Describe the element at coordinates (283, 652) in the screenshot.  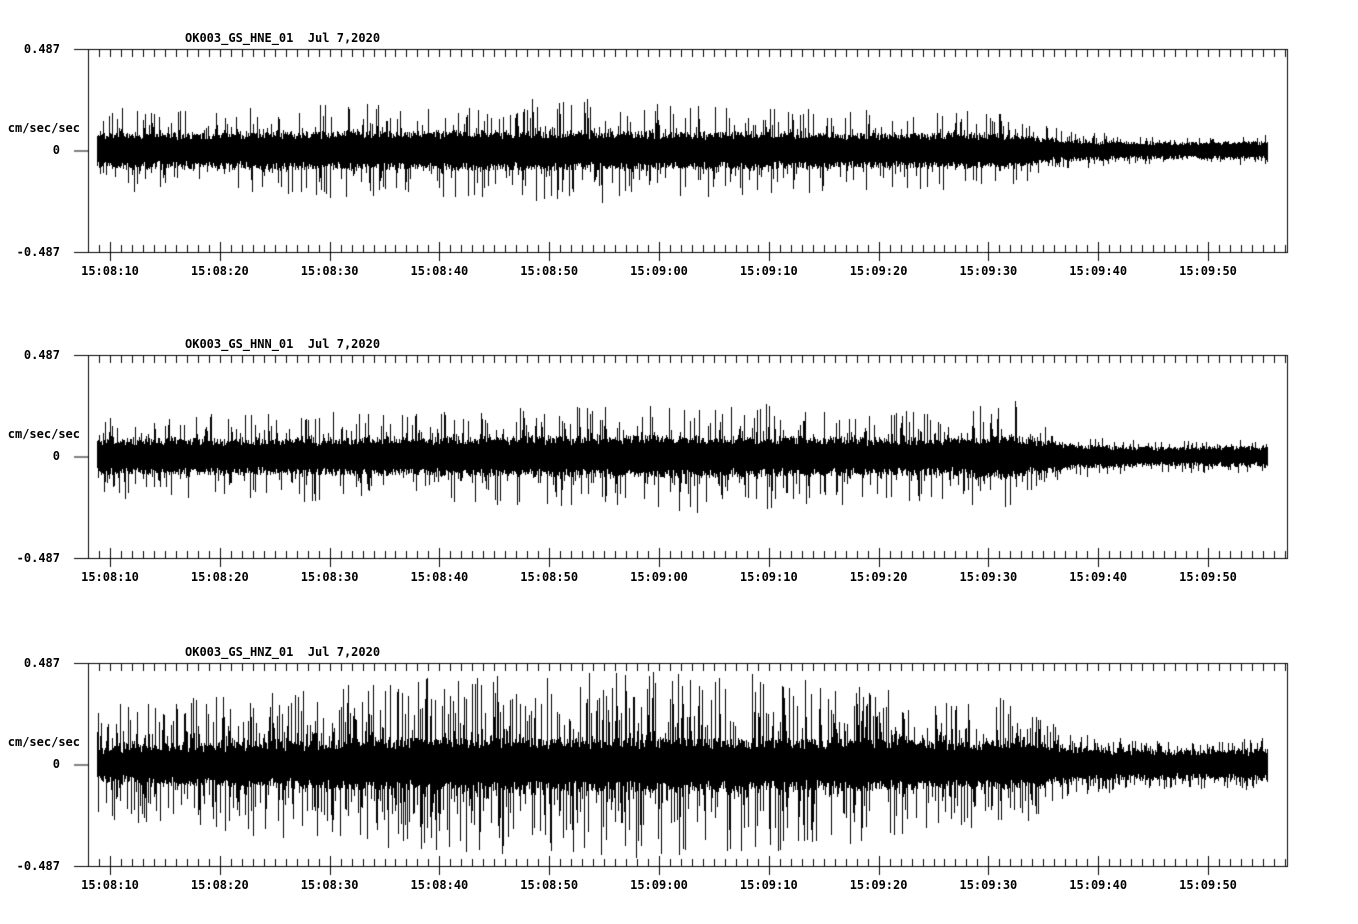
I see `panel-title: OK003_GS_HNZ_01 Jul 7,2020` at that location.